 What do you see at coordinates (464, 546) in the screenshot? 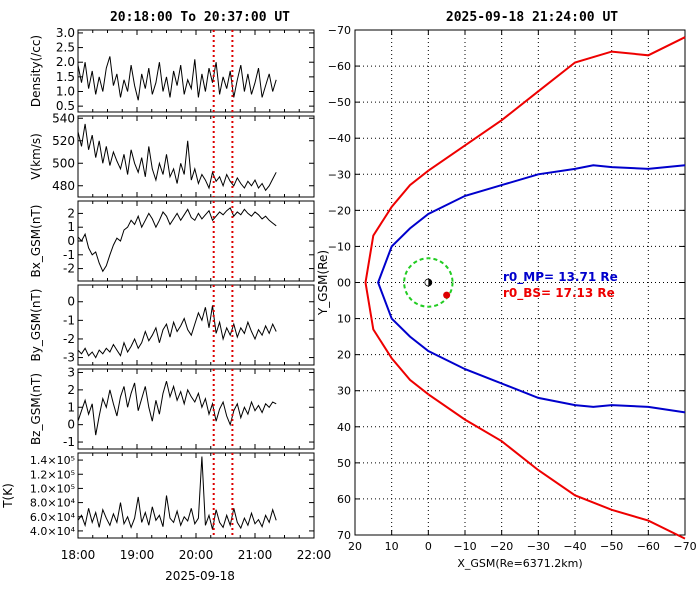
I see `x-tick-label: −10` at bounding box center [464, 546].